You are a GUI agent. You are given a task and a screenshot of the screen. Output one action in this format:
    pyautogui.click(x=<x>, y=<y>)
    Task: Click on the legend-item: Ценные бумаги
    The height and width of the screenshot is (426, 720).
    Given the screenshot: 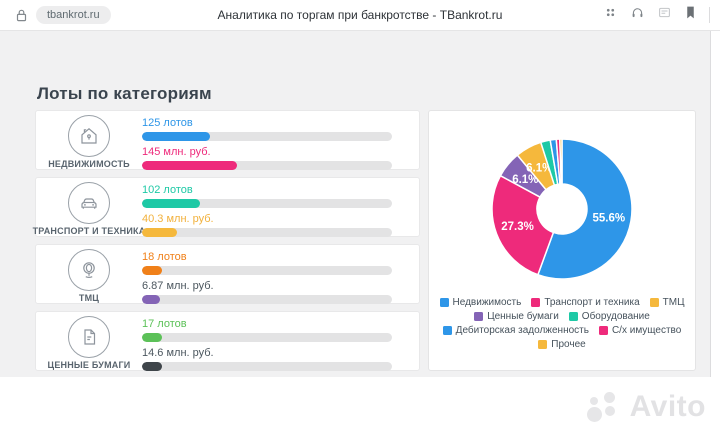 What is the action you would take?
    pyautogui.click(x=516, y=316)
    